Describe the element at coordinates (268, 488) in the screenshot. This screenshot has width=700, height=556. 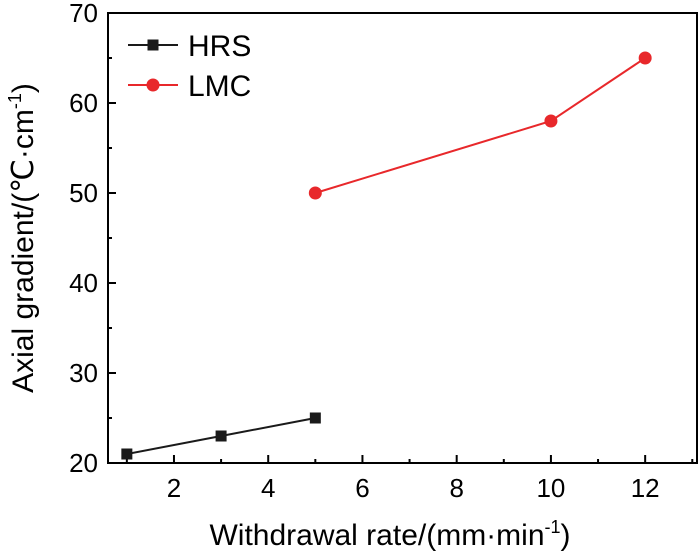
I see `x-tick-label: 4` at that location.